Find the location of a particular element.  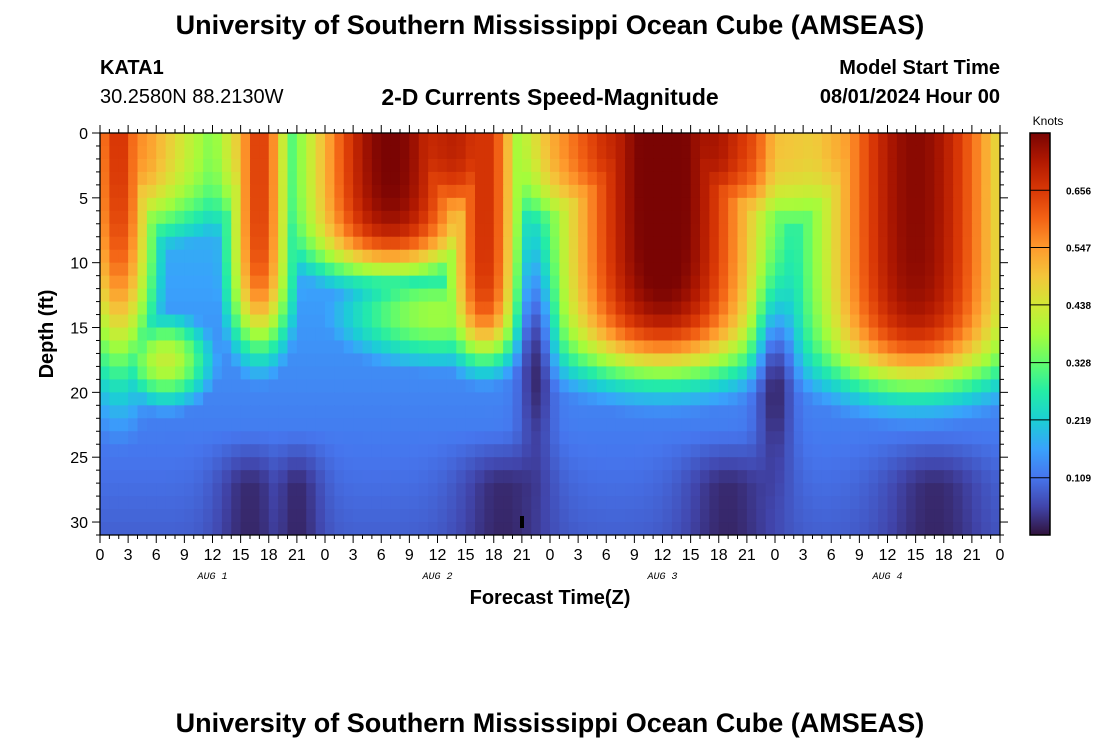

x-tick-label: 15 is located at coordinates (691, 555).